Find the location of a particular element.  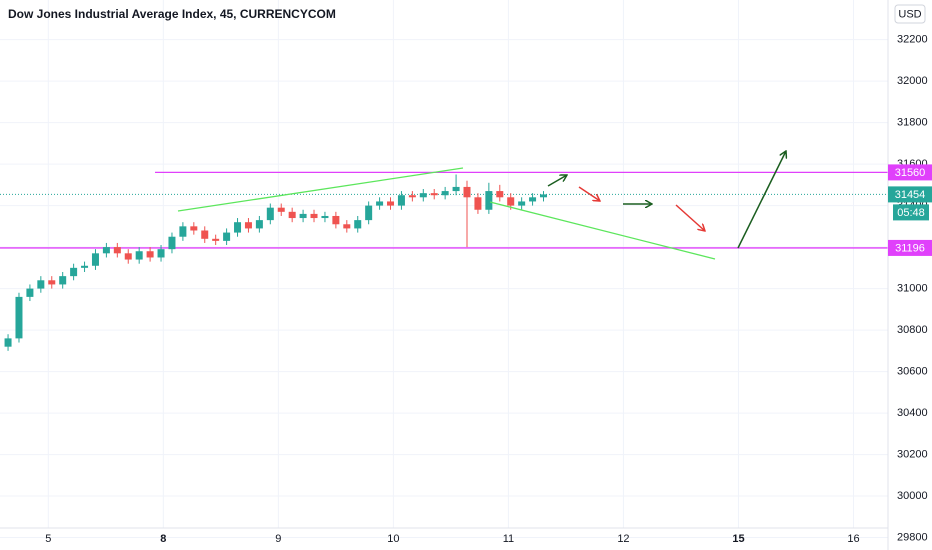

countdown-label: 05:48 is located at coordinates (911, 213).